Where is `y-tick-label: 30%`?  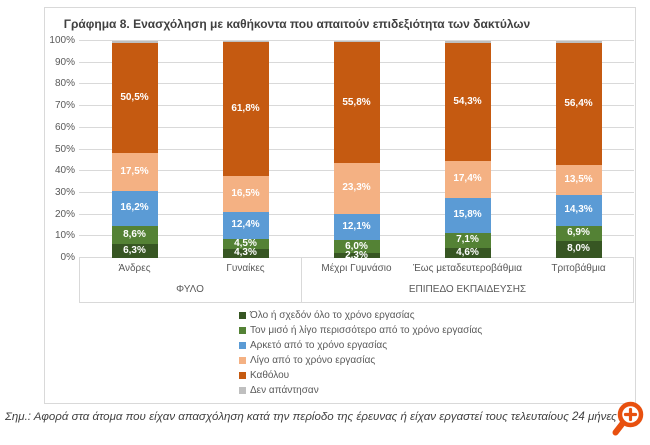 y-tick-label: 30% is located at coordinates (64, 192).